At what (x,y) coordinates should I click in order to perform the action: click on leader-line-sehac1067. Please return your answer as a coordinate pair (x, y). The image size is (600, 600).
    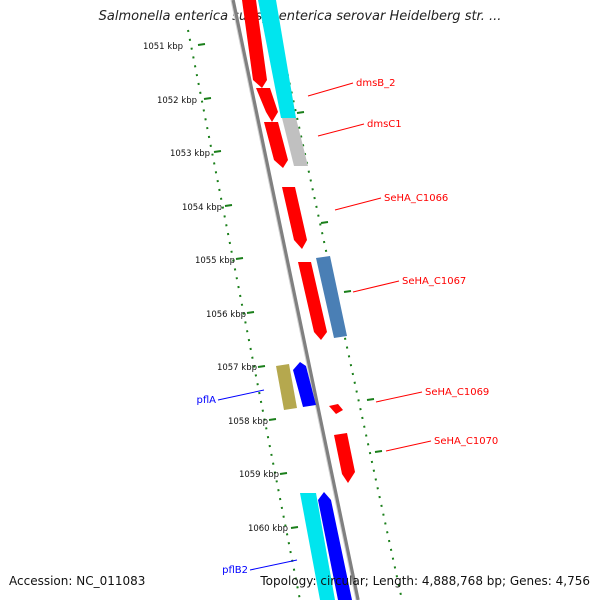
    Looking at the image, I should click on (376, 286).